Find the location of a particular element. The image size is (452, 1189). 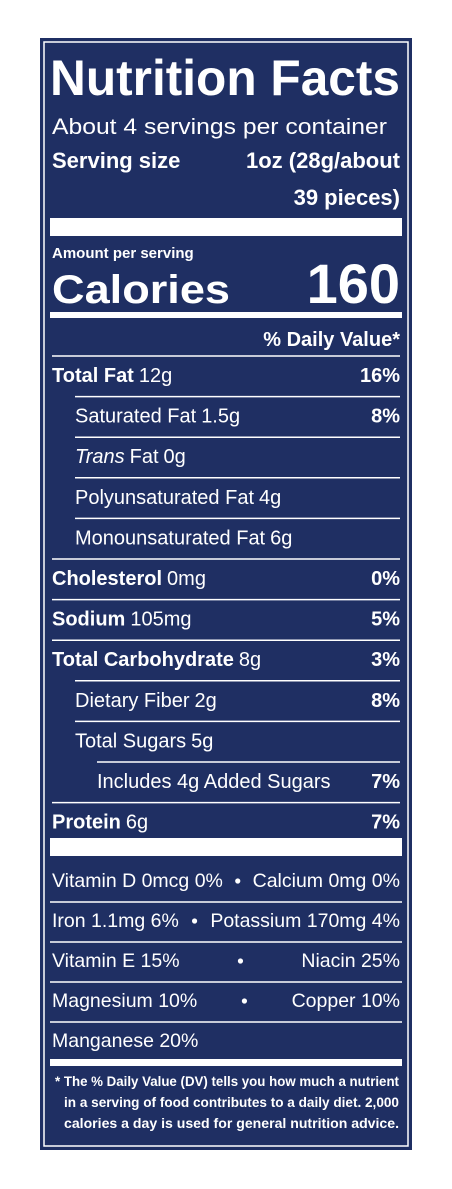

micronutrient: Vitamin D 0mcg 0% is located at coordinates (137, 881).